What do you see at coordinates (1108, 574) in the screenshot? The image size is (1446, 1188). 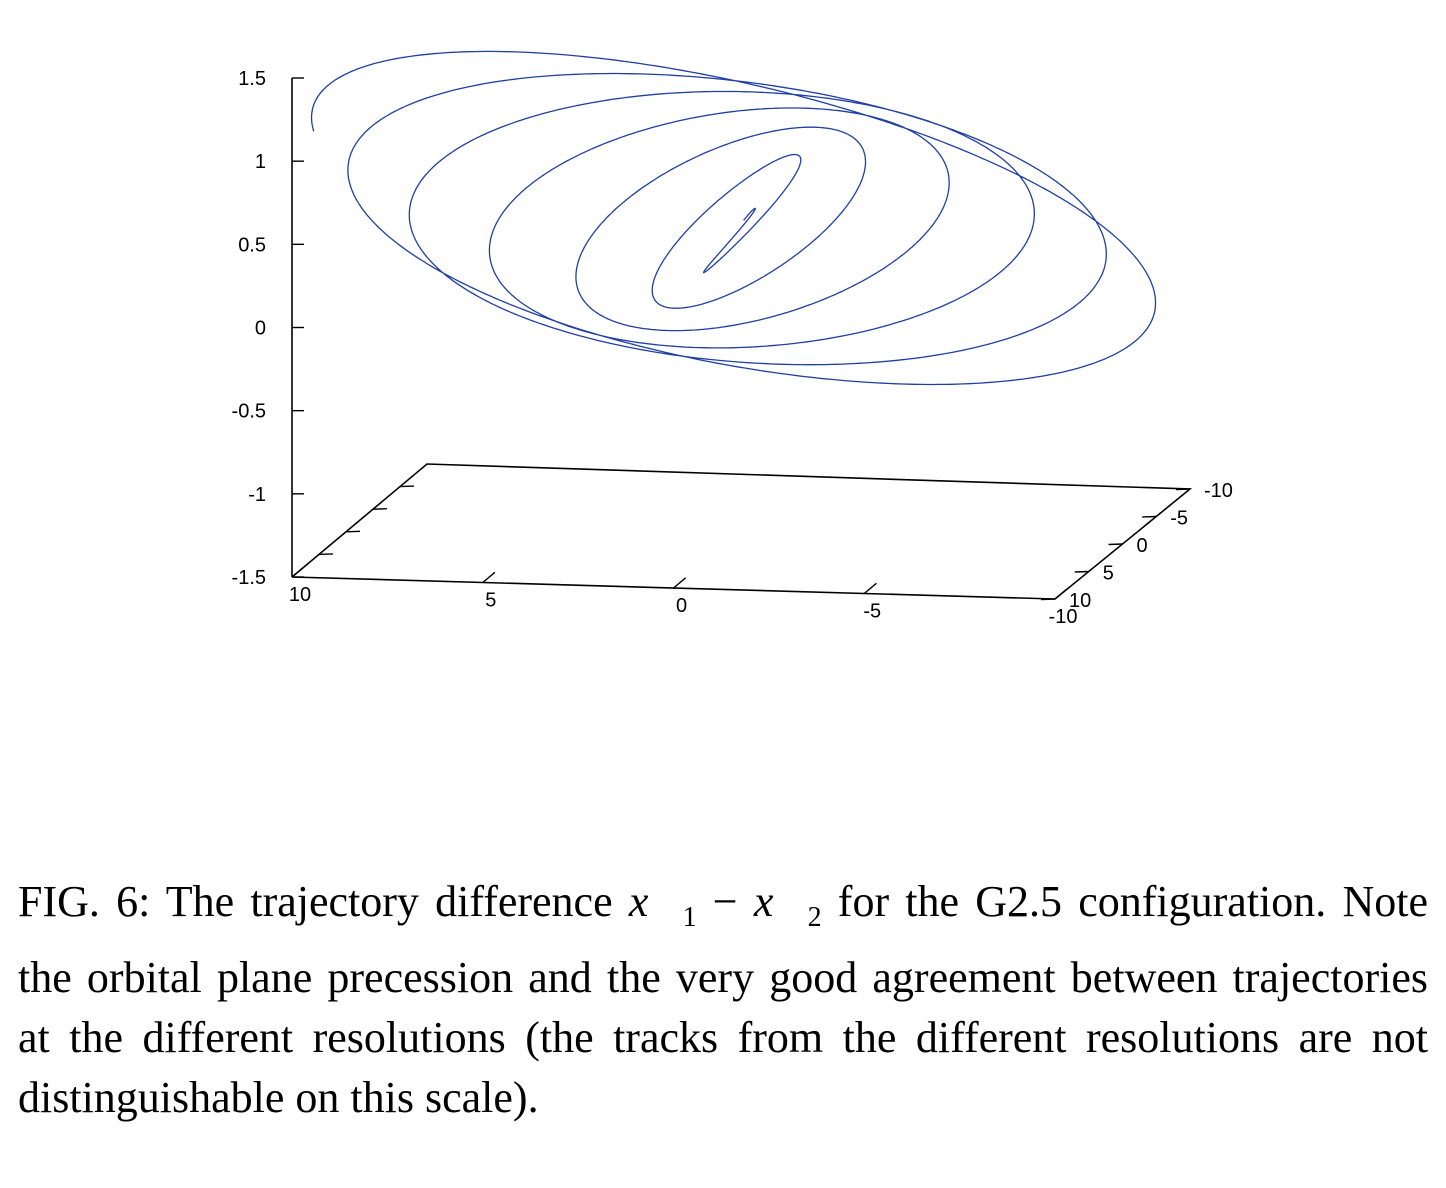 I see `y-tick-label: 5` at bounding box center [1108, 574].